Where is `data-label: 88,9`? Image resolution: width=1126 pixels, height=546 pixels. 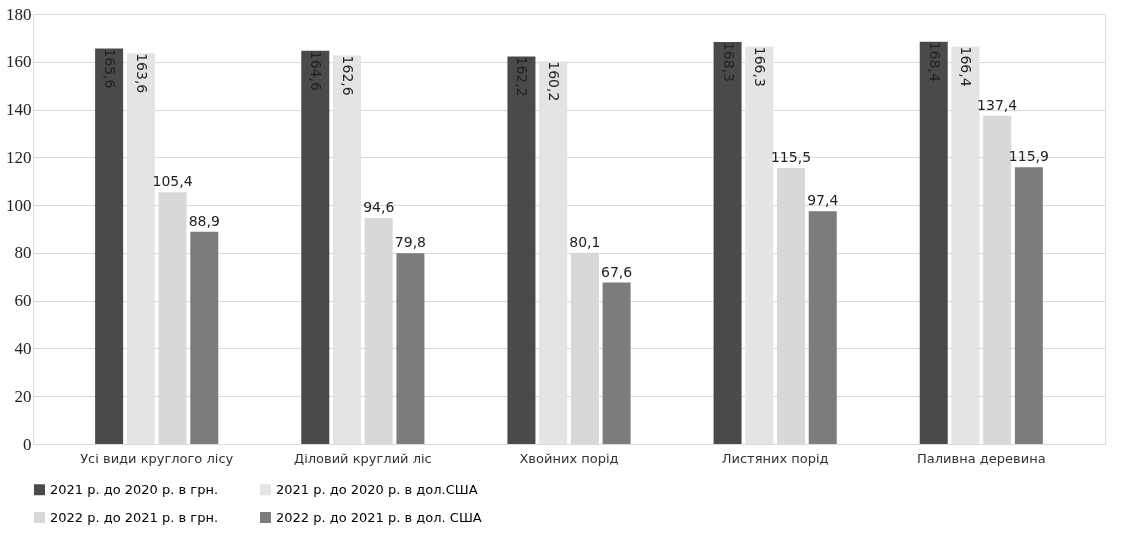
data-label: 88,9 is located at coordinates (204, 220).